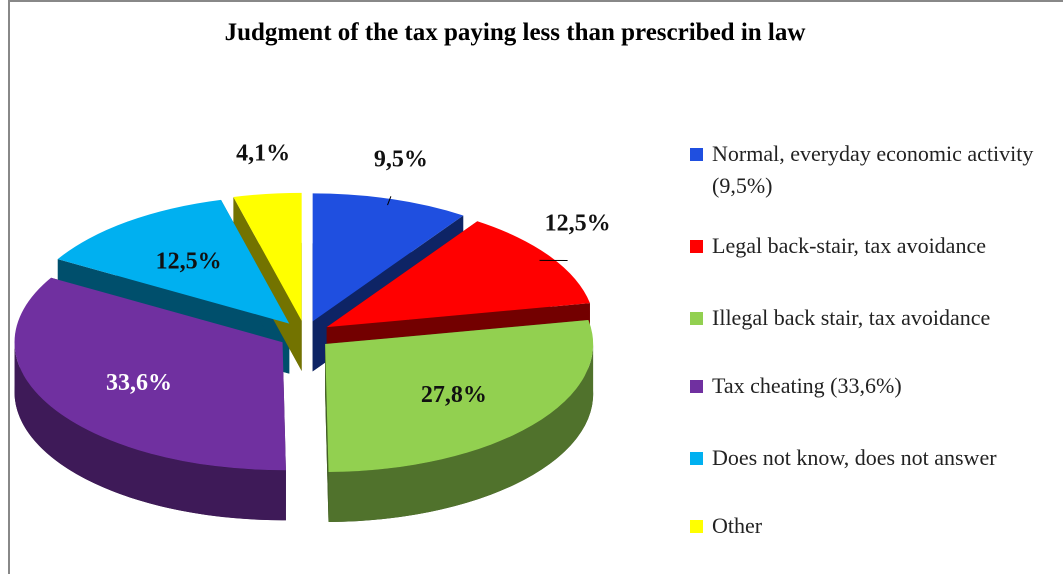  I want to click on legend-label: Illegal back stair, tax avoidance, so click(851, 317).